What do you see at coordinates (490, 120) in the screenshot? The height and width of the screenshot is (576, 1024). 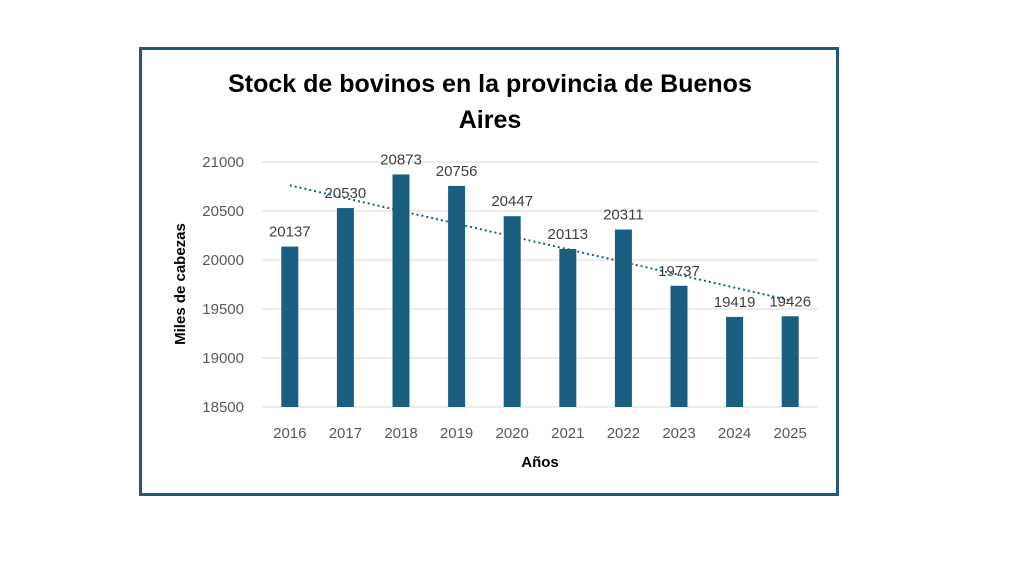 I see `chart-title-line-2: Aires` at bounding box center [490, 120].